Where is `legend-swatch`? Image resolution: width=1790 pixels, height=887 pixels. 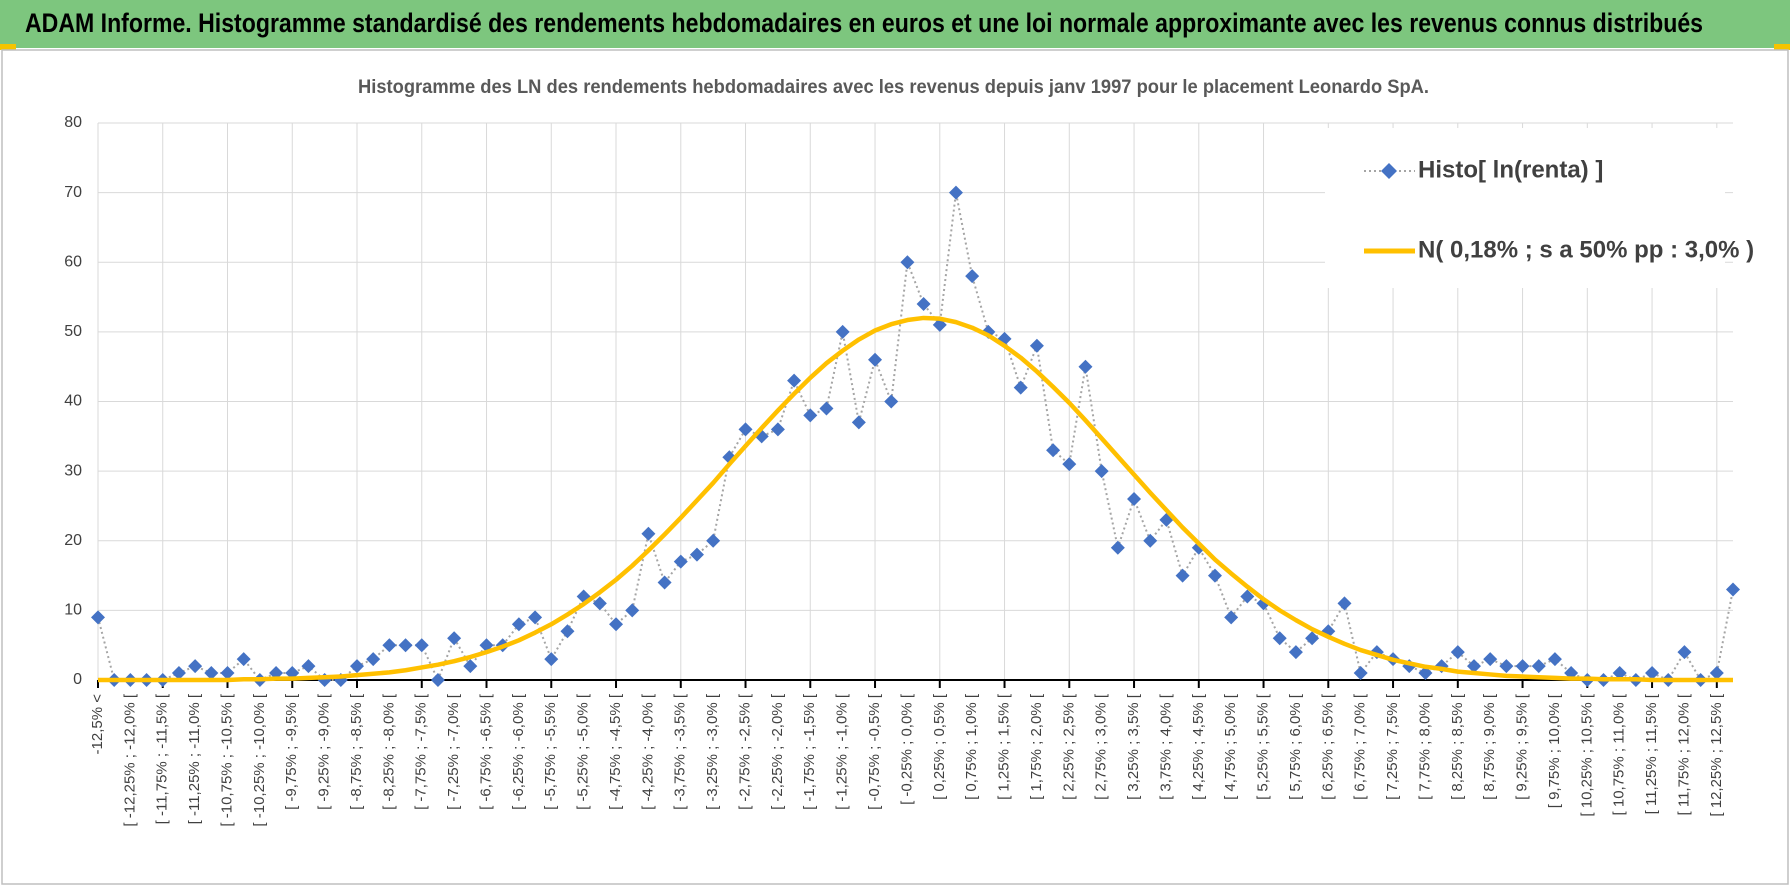
legend-swatch is located at coordinates (1389, 171).